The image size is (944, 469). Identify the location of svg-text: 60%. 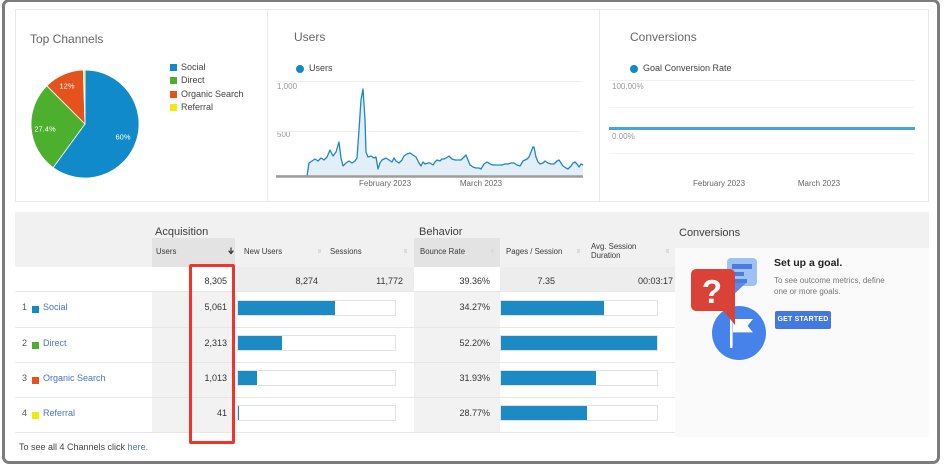
(122, 137).